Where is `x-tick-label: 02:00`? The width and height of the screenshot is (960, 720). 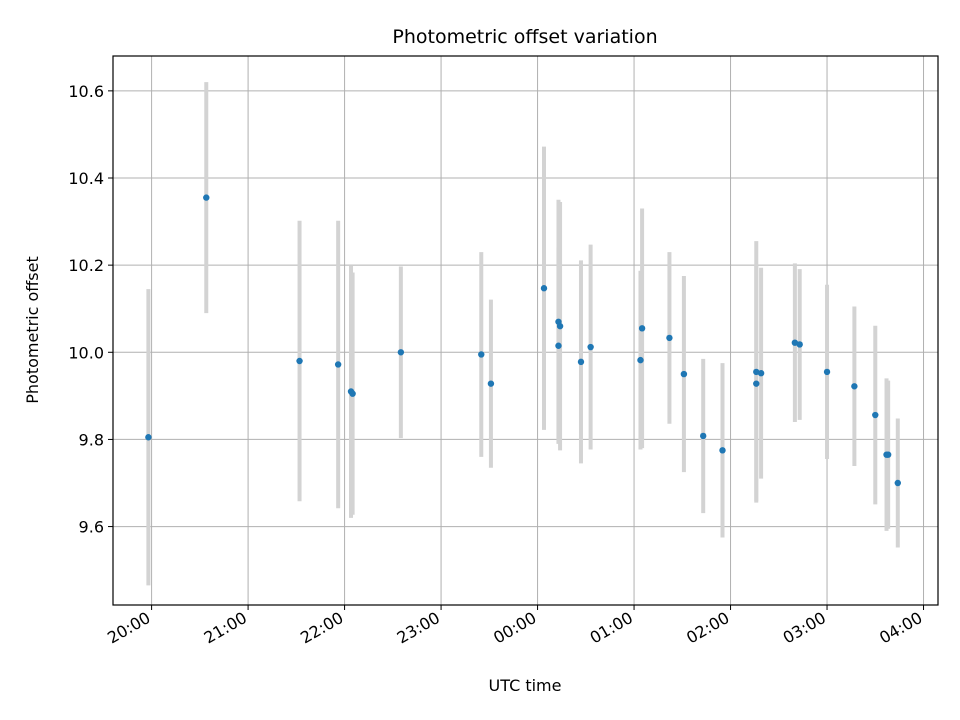 x-tick-label: 02:00 is located at coordinates (707, 628).